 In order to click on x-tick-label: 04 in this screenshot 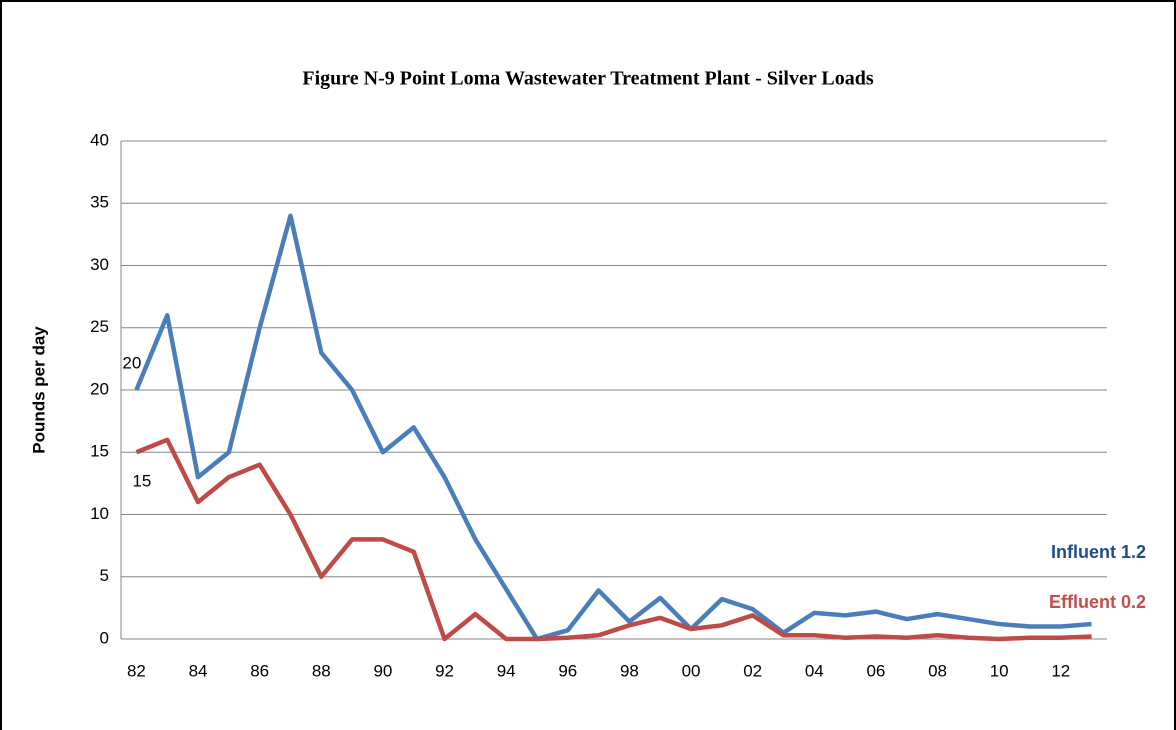, I will do `click(814, 670)`.